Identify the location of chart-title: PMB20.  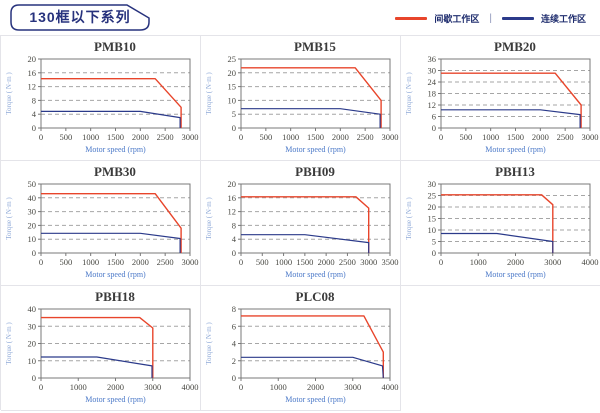
(515, 46).